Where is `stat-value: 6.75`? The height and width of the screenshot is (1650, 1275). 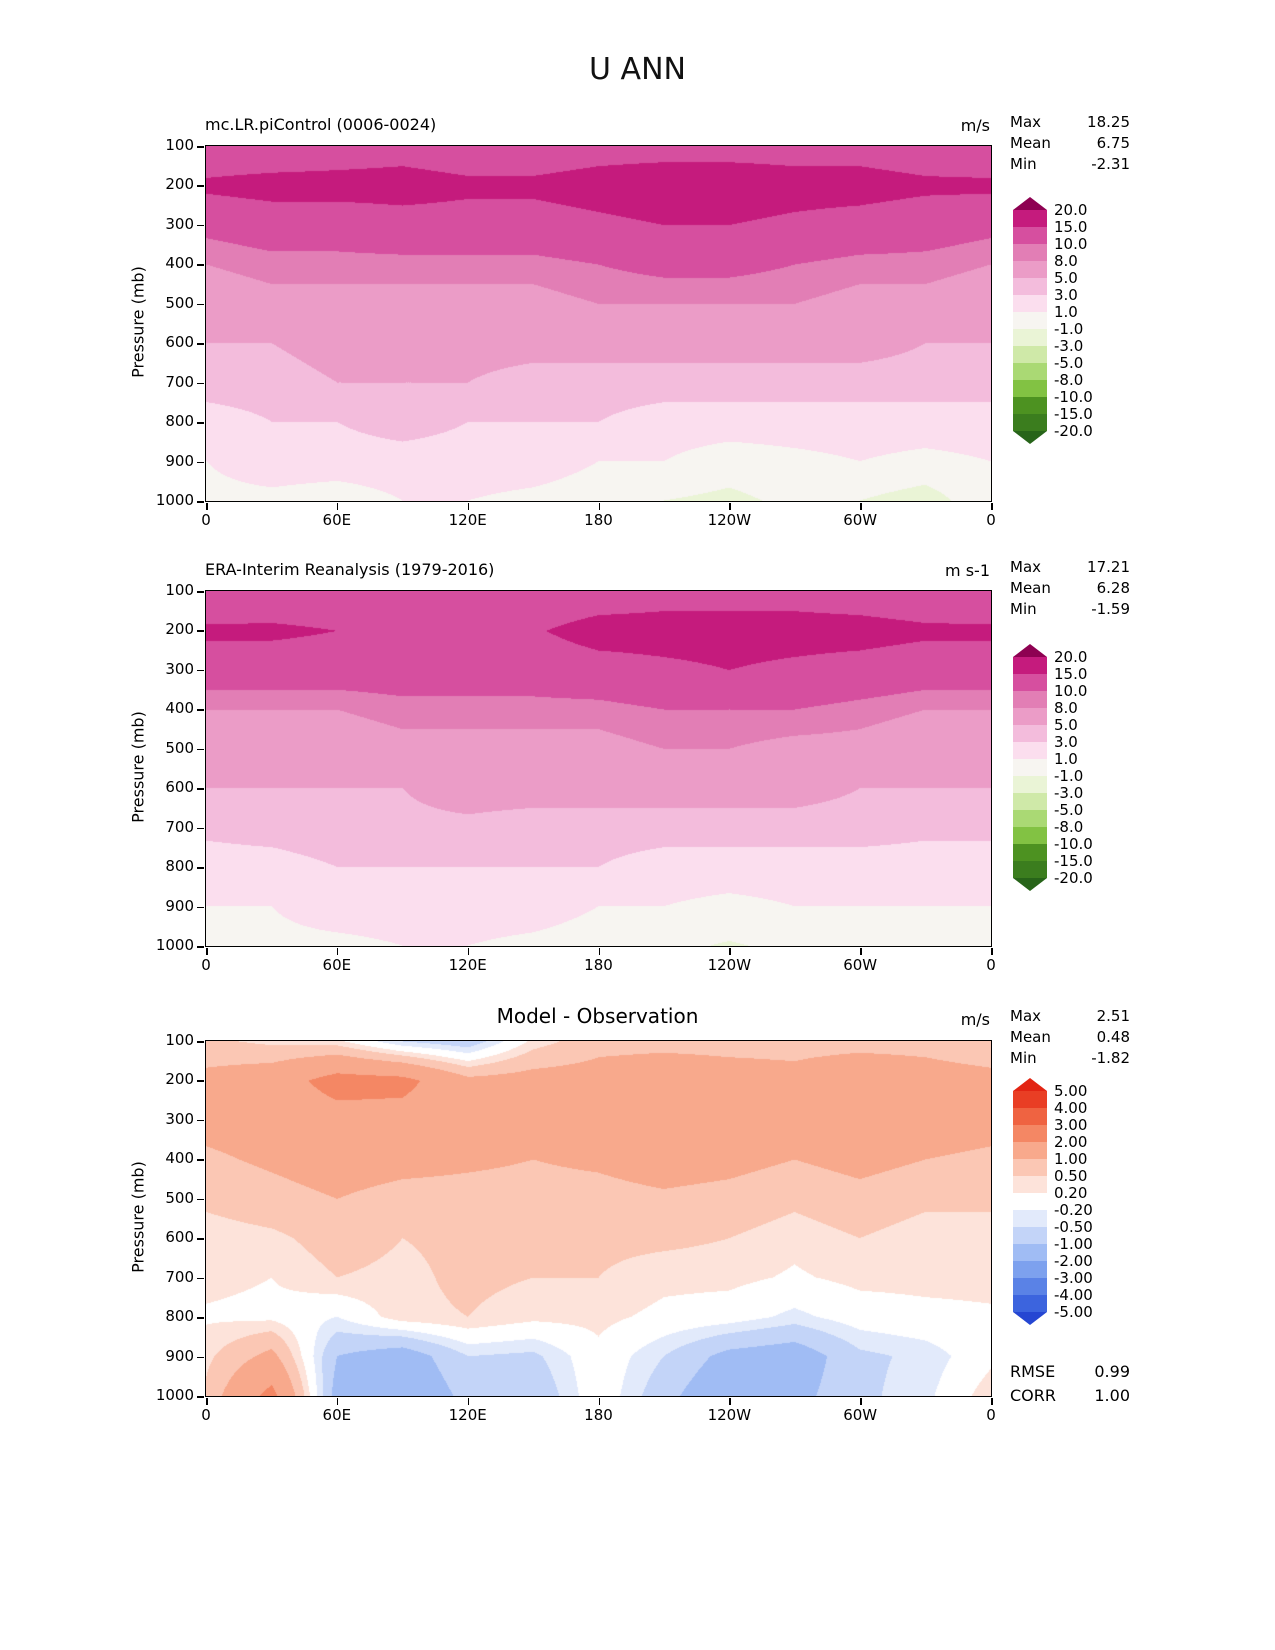 stat-value: 6.75 is located at coordinates (1113, 143).